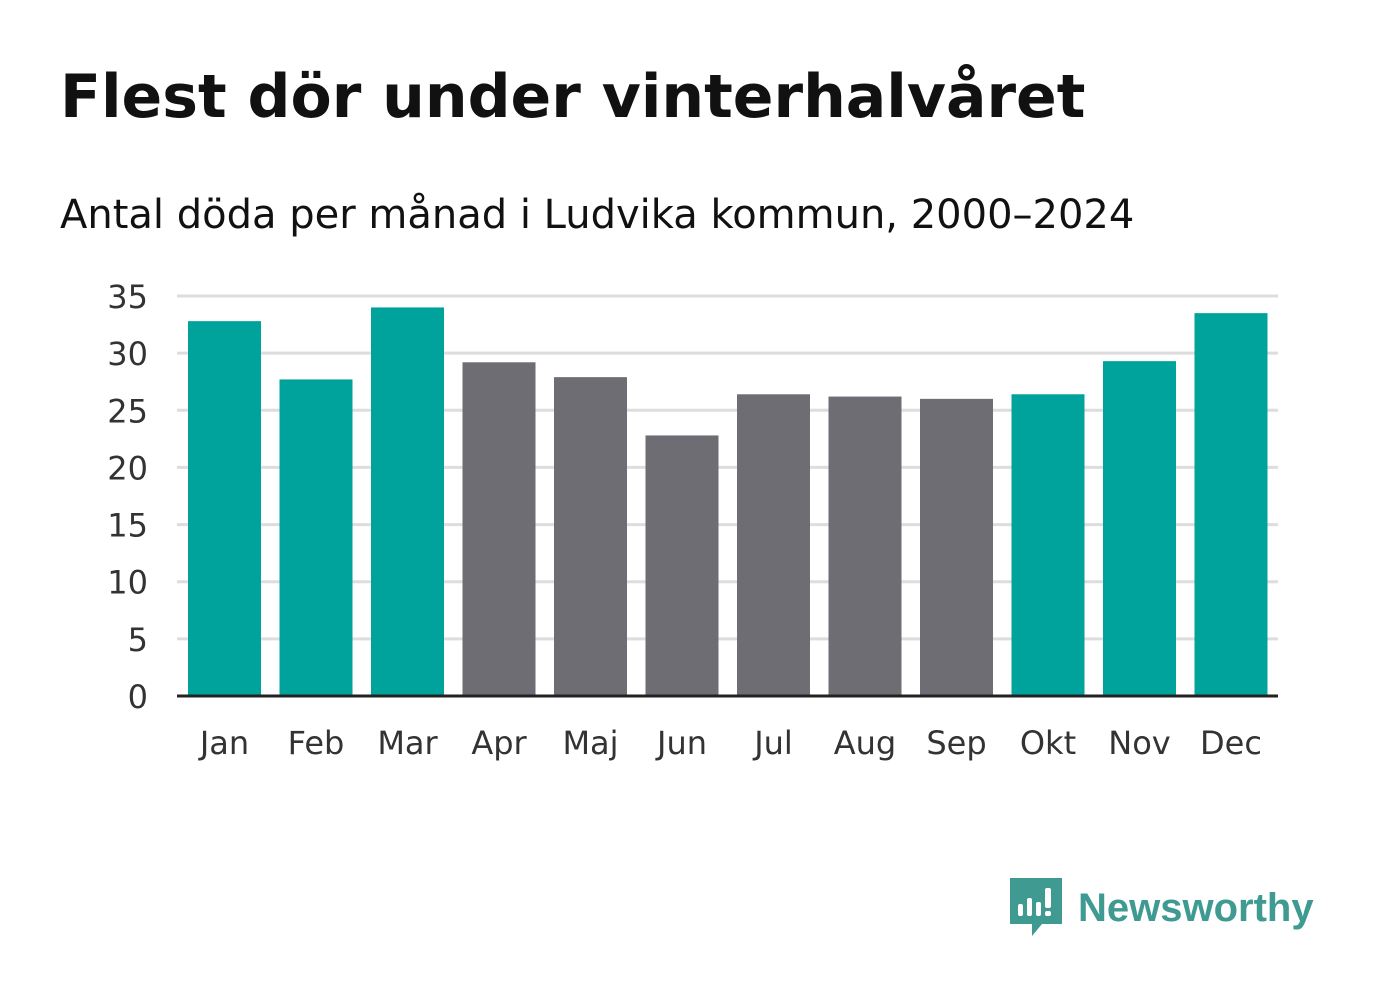  What do you see at coordinates (127, 411) in the screenshot?
I see `y-tick-label: 25` at bounding box center [127, 411].